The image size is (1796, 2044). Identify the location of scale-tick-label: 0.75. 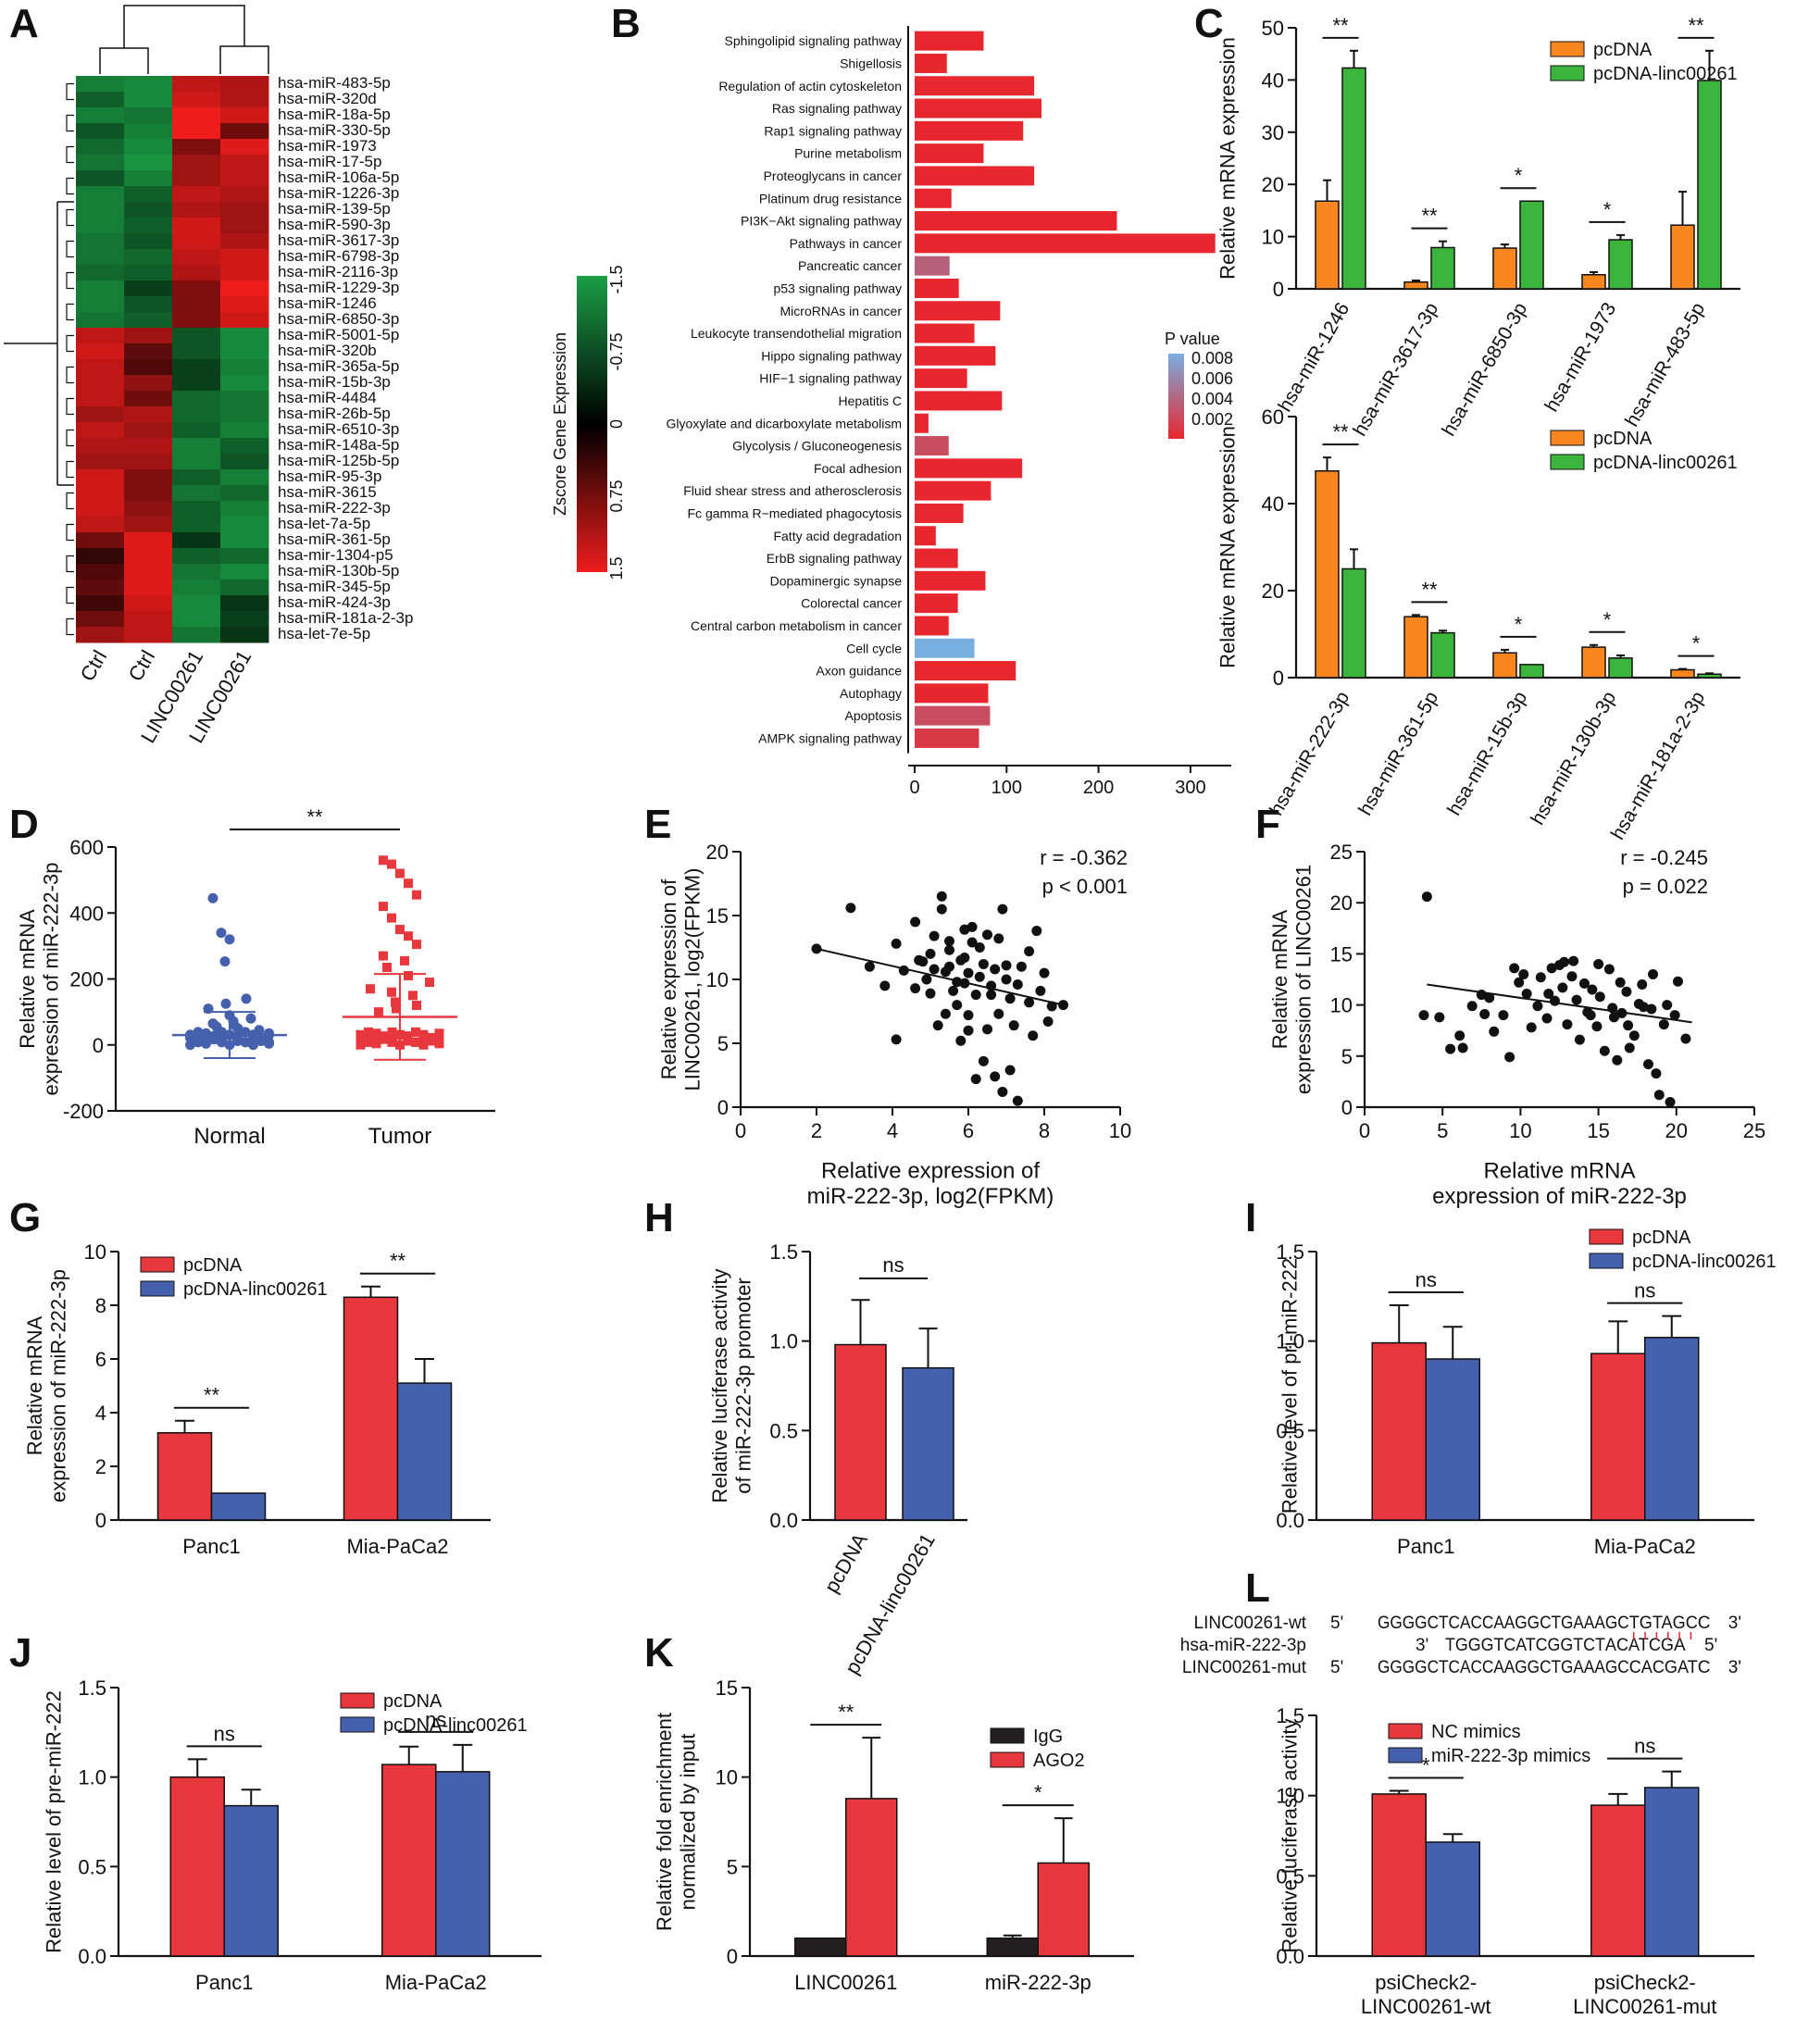
(616, 496).